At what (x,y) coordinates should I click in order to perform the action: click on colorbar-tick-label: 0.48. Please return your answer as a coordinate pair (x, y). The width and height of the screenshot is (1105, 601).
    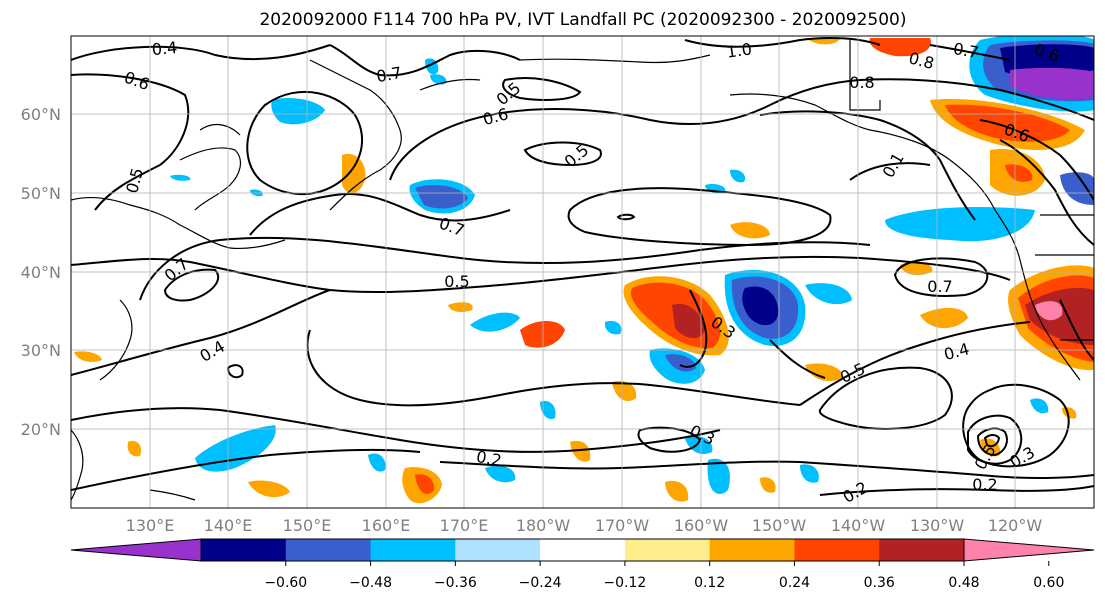
    Looking at the image, I should click on (963, 583).